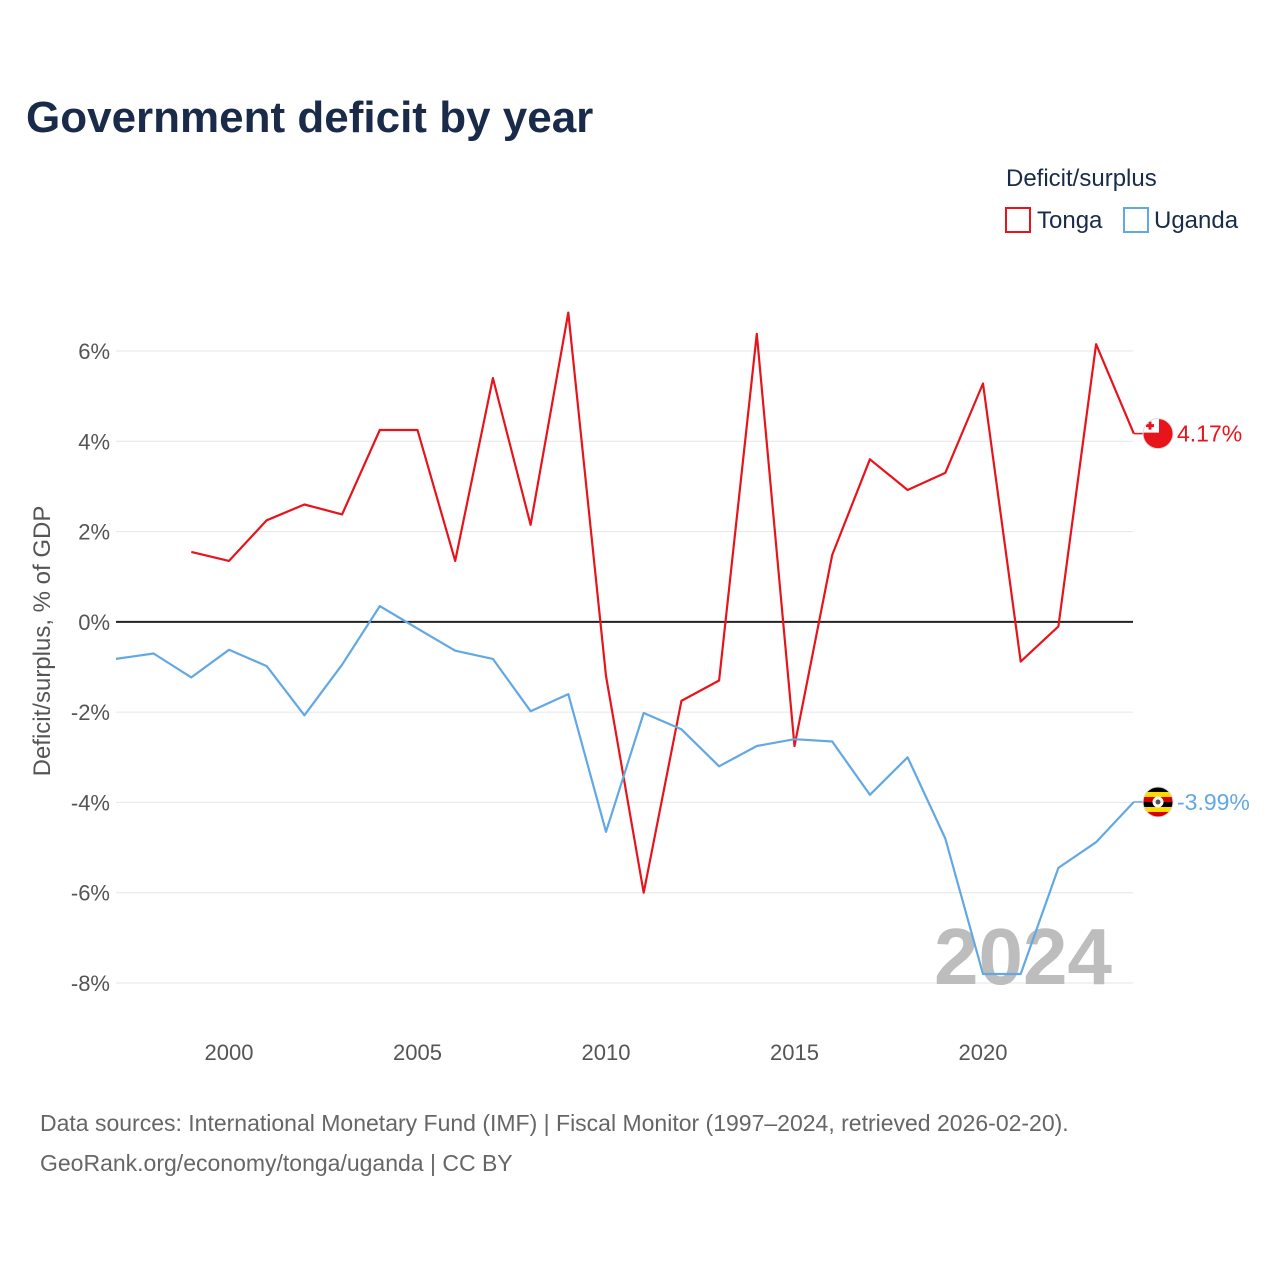 The image size is (1280, 1280). I want to click on y-tick-label: -2%, so click(90, 712).